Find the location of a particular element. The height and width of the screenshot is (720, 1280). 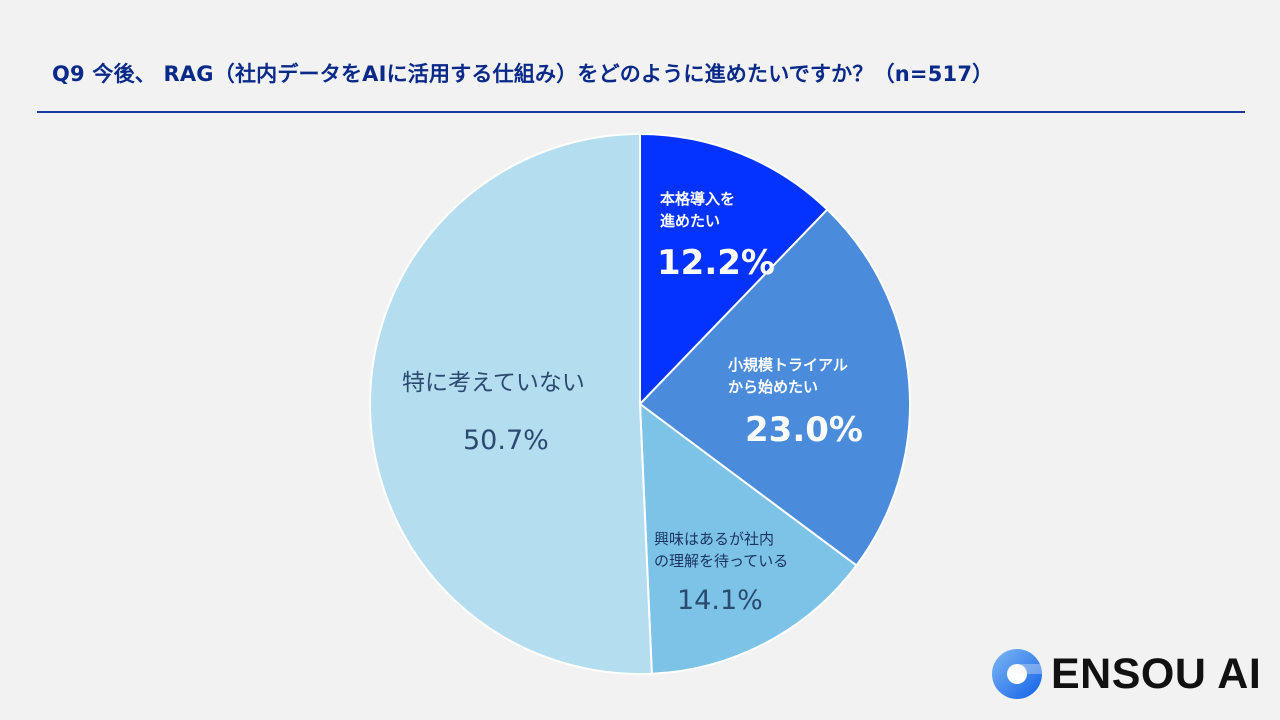

label-line: から始めたい is located at coordinates (773, 387).